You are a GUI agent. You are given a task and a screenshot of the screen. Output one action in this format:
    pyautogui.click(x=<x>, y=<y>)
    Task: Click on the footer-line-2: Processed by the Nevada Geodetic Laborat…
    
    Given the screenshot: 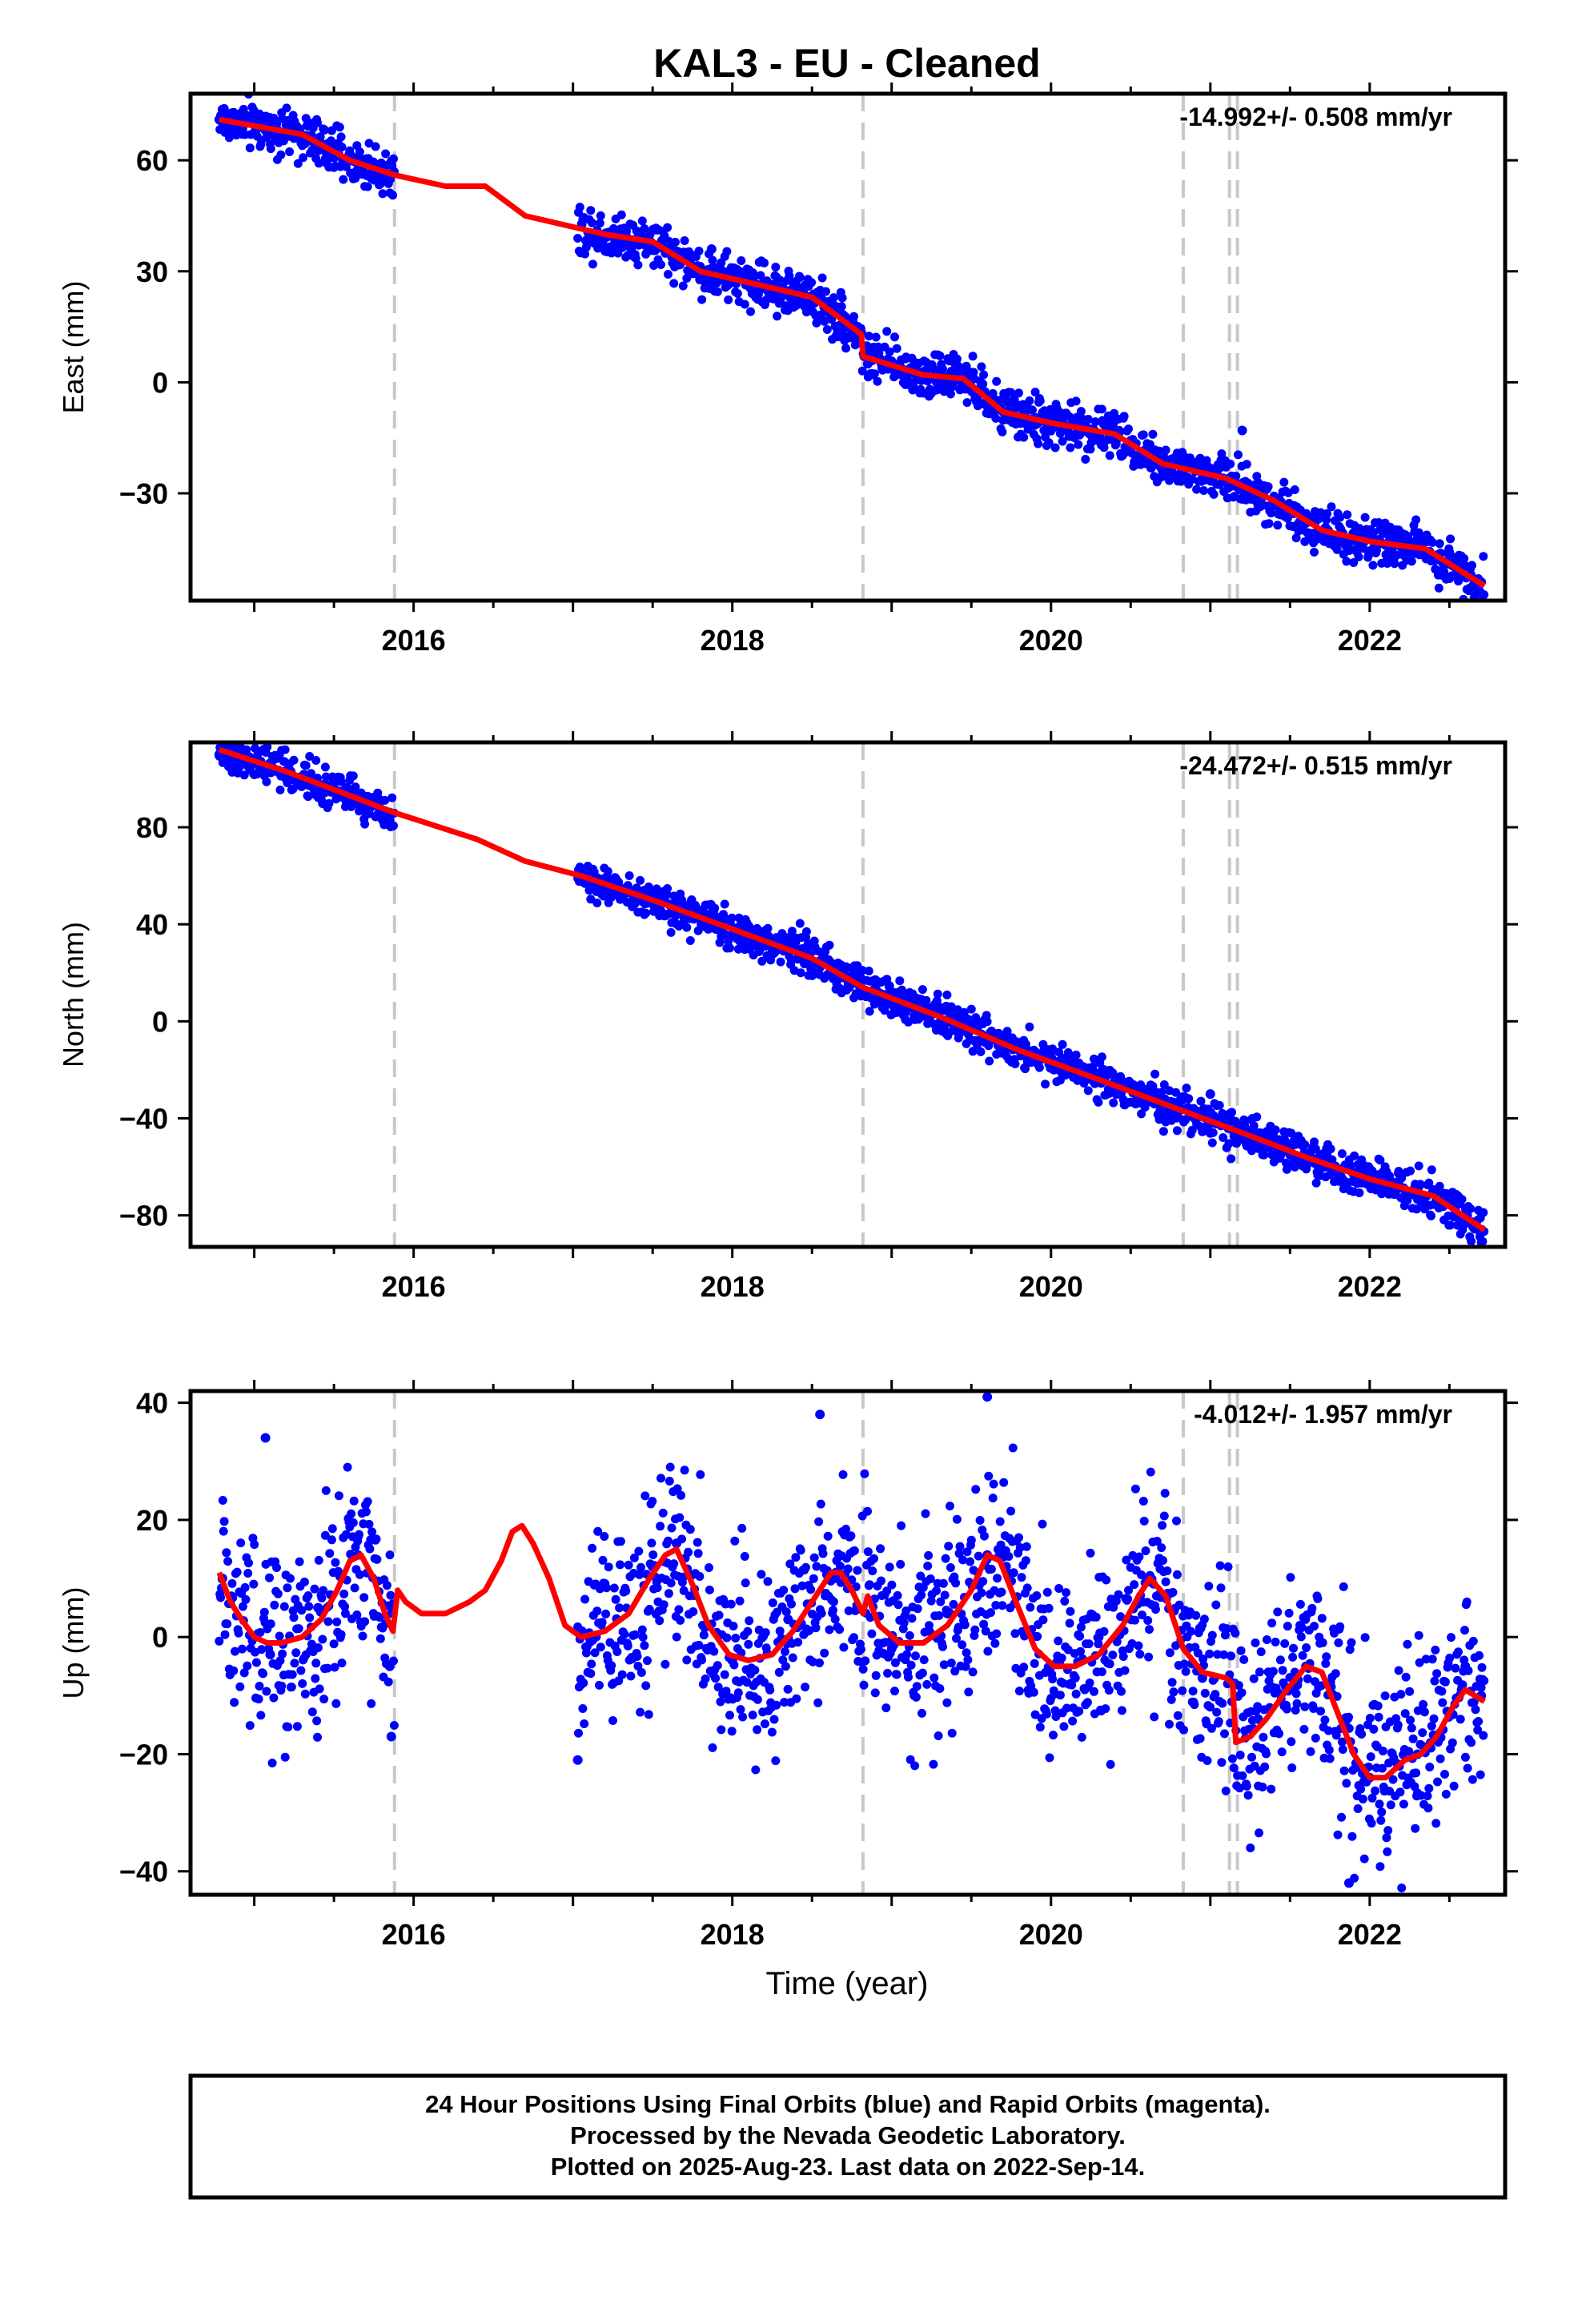 What is the action you would take?
    pyautogui.click(x=848, y=2135)
    